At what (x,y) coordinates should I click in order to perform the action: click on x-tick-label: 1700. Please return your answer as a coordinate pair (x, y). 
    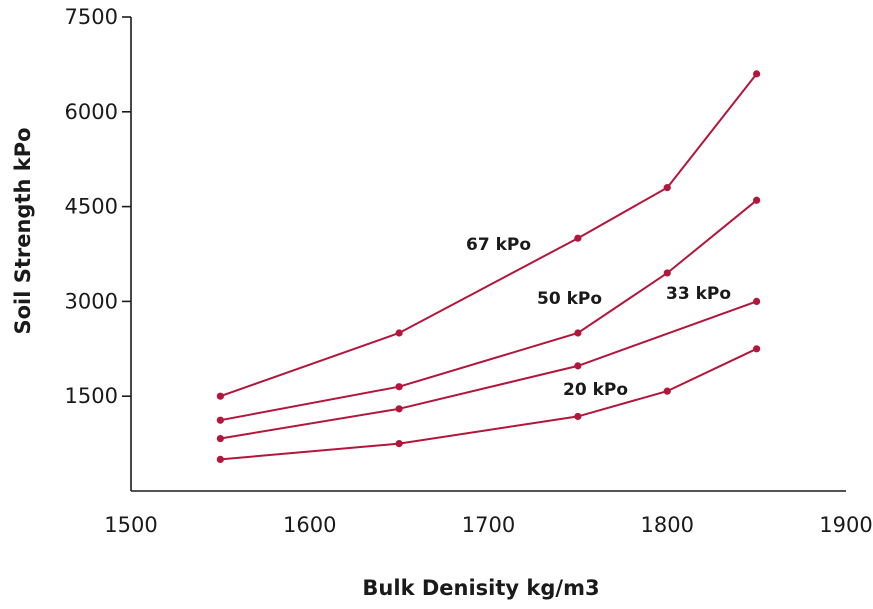
    Looking at the image, I should click on (488, 525).